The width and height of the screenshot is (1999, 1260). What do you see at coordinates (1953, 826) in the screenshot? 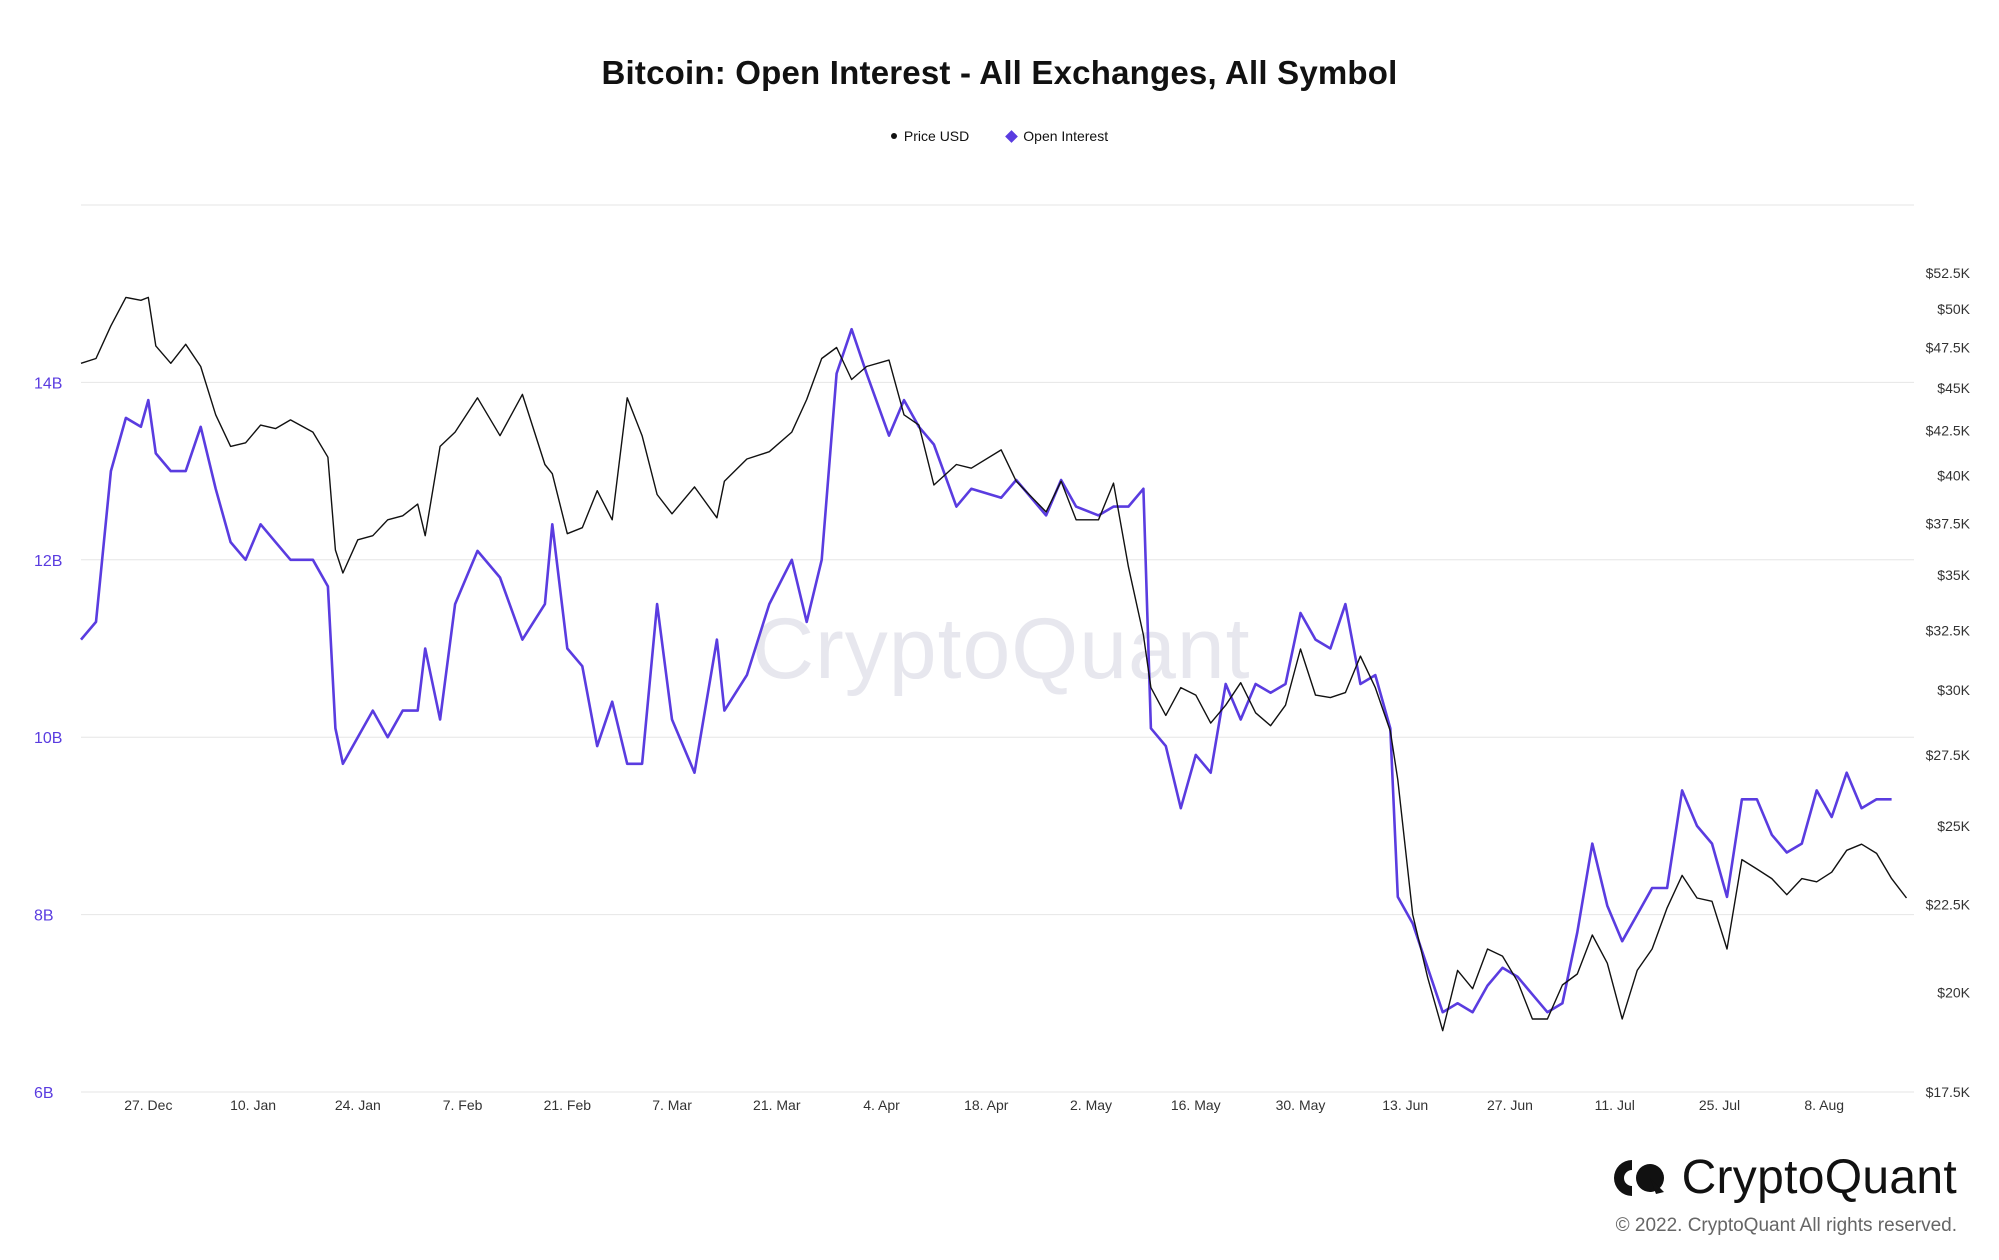
I see `y-right-tick-label: $25K` at bounding box center [1953, 826].